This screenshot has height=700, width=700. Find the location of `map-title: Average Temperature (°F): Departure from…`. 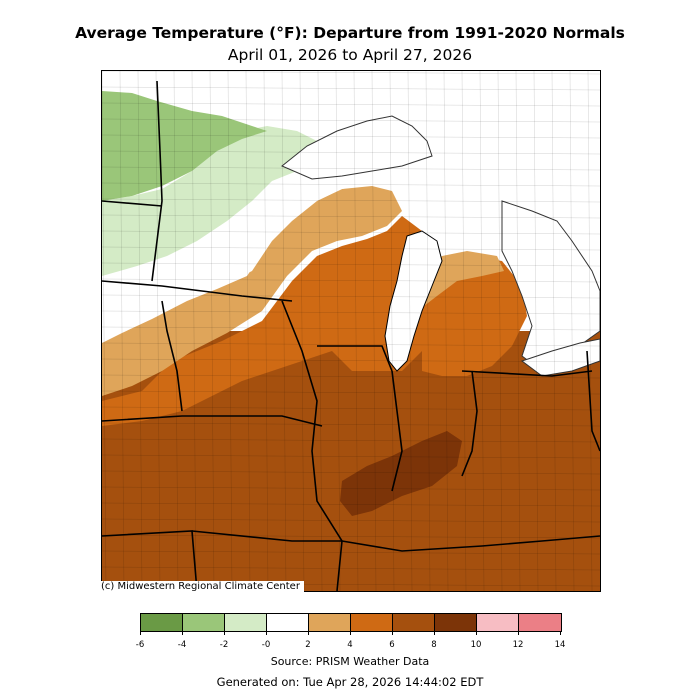

map-title: Average Temperature (°F): Departure from… is located at coordinates (350, 33).